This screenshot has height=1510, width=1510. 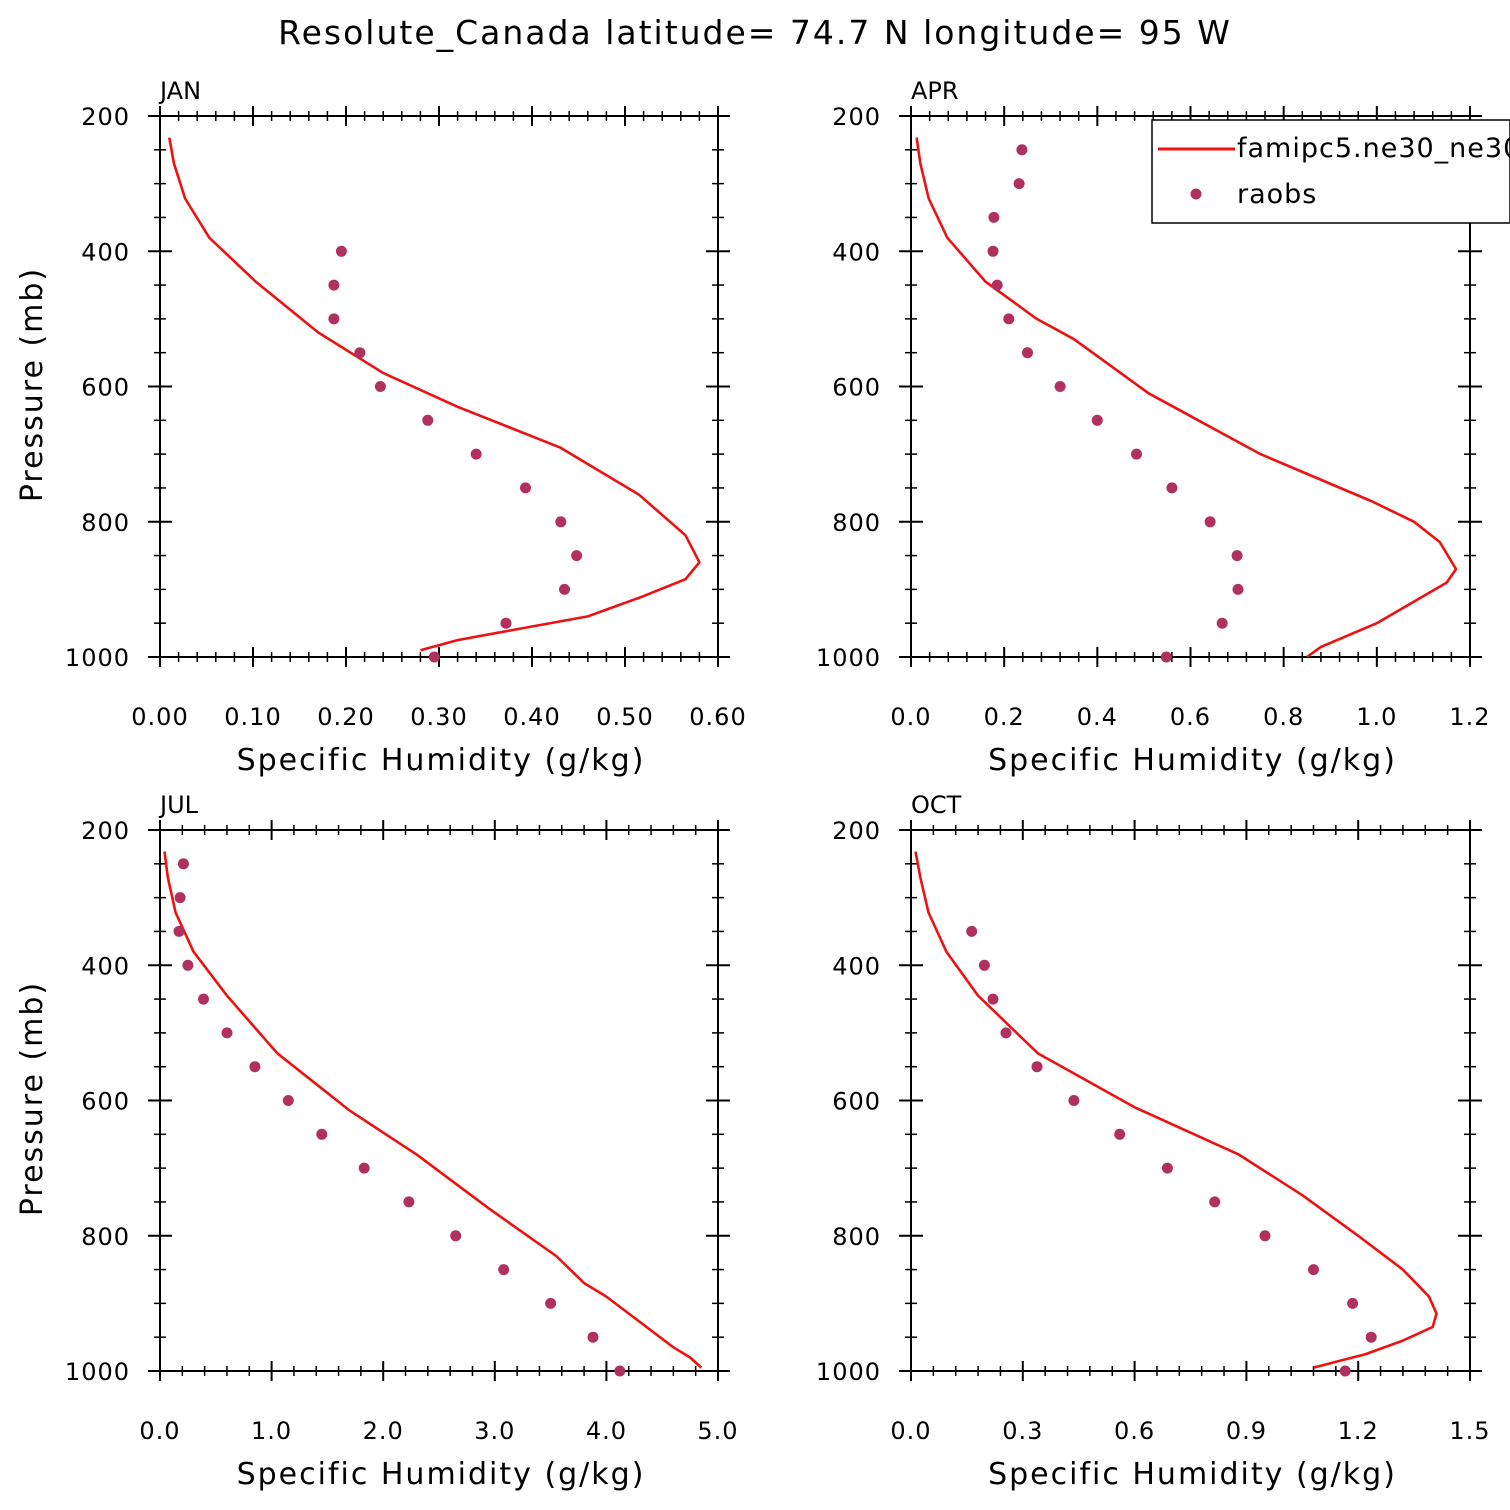 I want to click on x-tick-label: 1.5, so click(x=1469, y=1431).